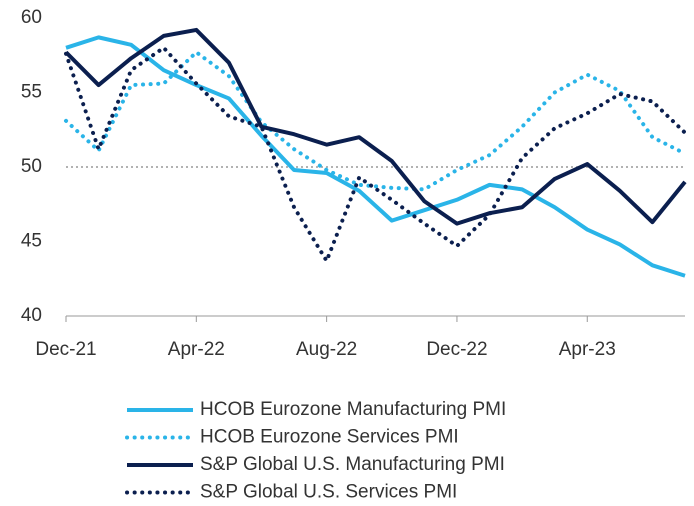 The height and width of the screenshot is (506, 694). Describe the element at coordinates (31, 166) in the screenshot. I see `y-tick-label: 50` at that location.